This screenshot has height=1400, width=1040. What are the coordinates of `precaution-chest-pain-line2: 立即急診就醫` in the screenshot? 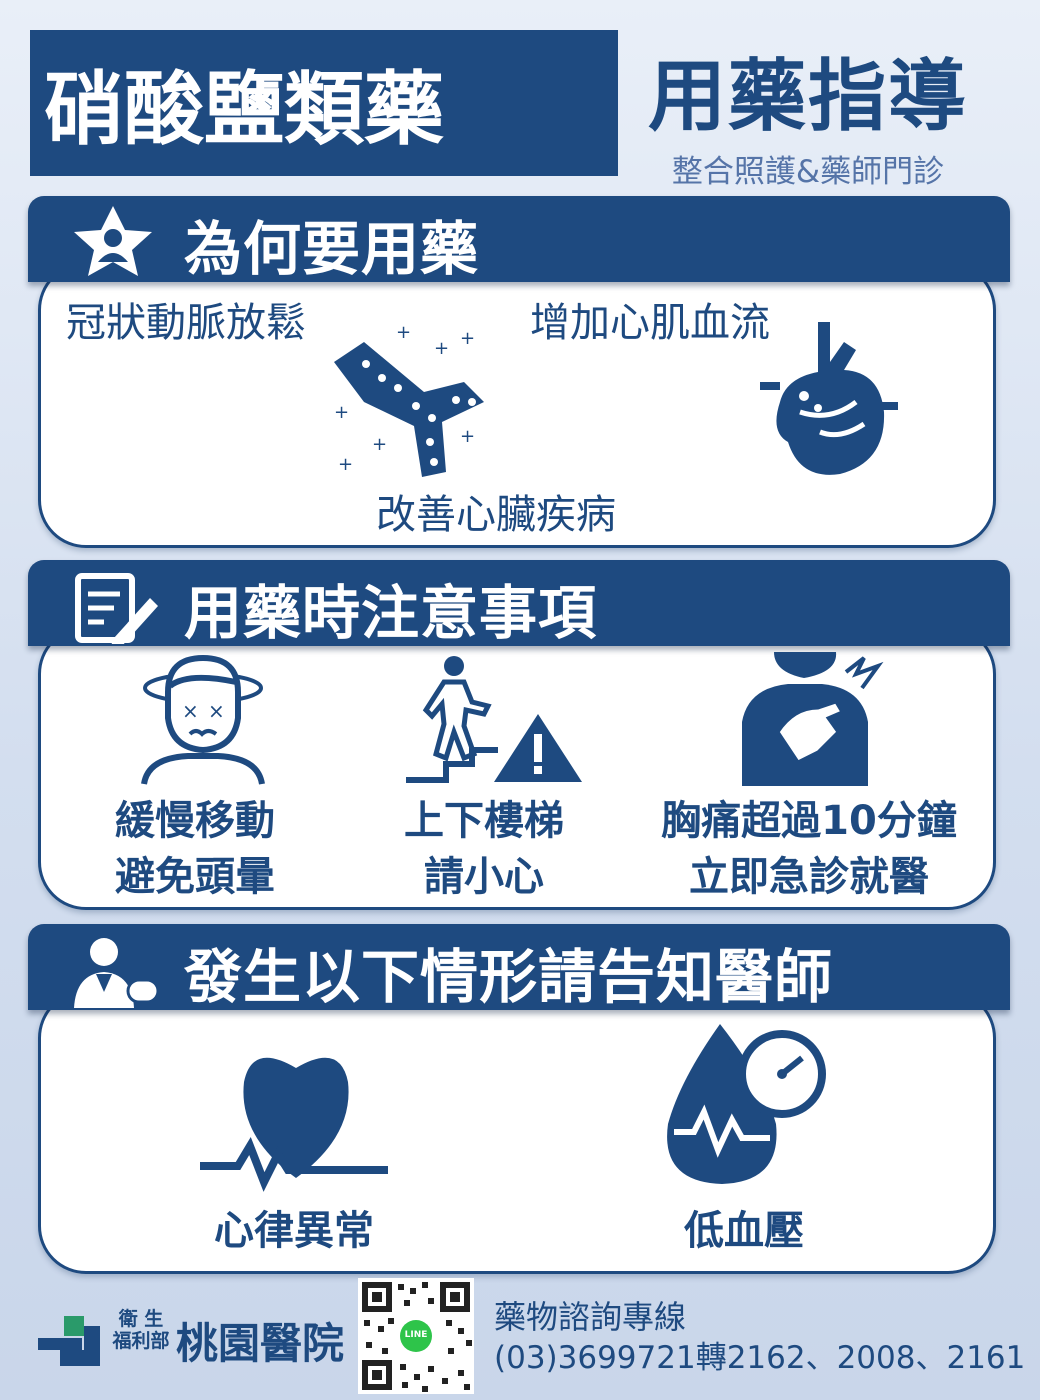 It's located at (809, 877).